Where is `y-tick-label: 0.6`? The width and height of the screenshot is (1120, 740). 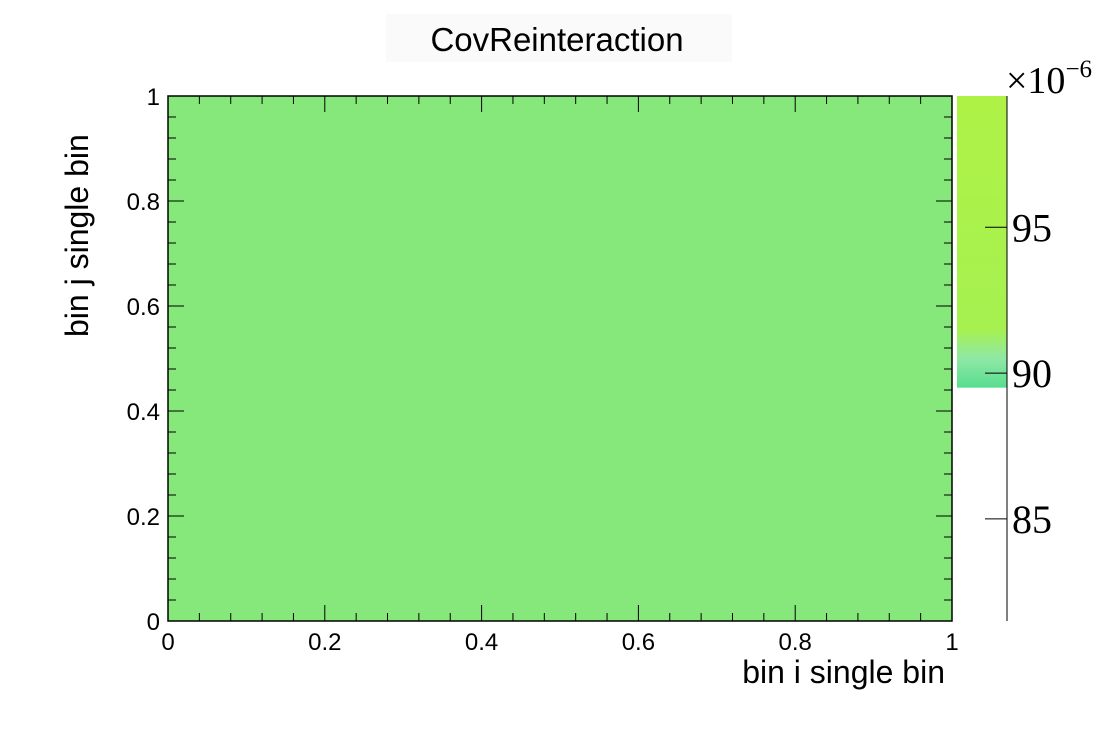 y-tick-label: 0.6 is located at coordinates (143, 307).